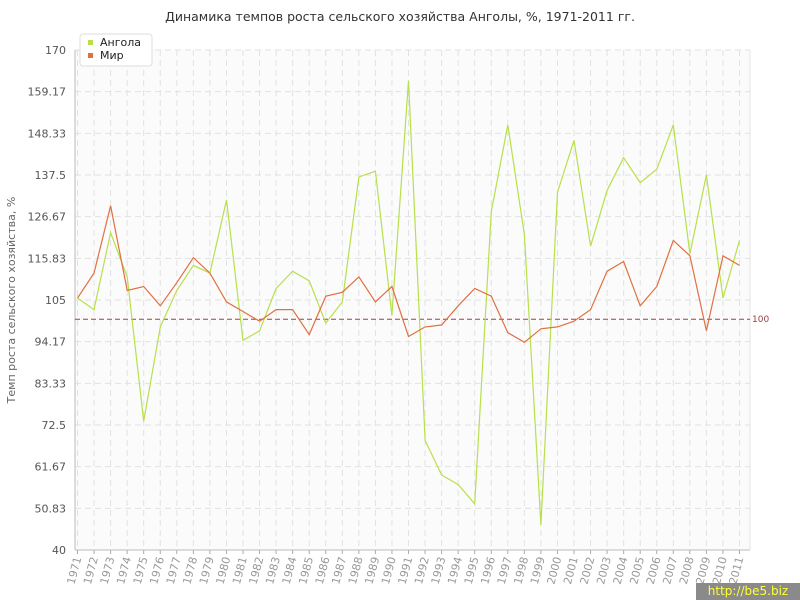 Image resolution: width=800 pixels, height=600 pixels. Describe the element at coordinates (120, 42) in the screenshot. I see `legend-label: Ангола` at that location.